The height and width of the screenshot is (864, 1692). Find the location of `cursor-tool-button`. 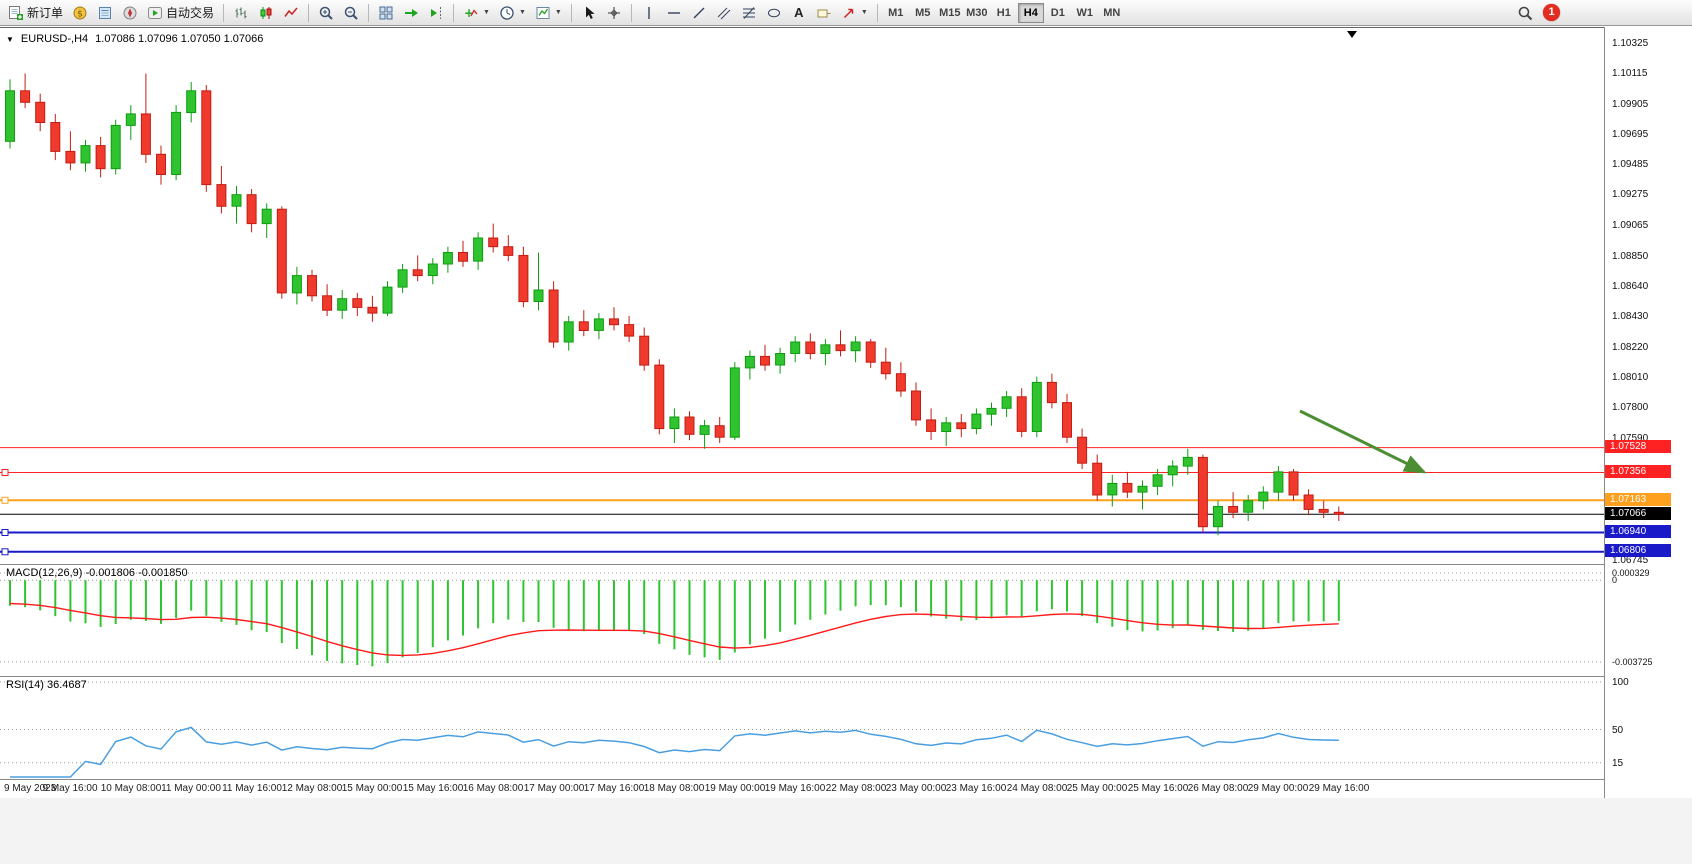

cursor-tool-button is located at coordinates (589, 13).